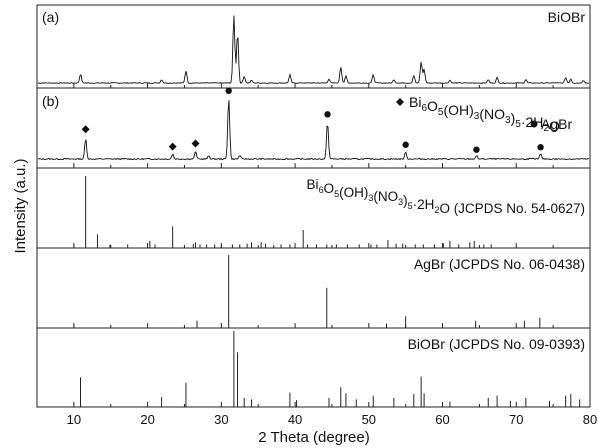  What do you see at coordinates (369, 419) in the screenshot?
I see `x-tick-label: 50` at bounding box center [369, 419].